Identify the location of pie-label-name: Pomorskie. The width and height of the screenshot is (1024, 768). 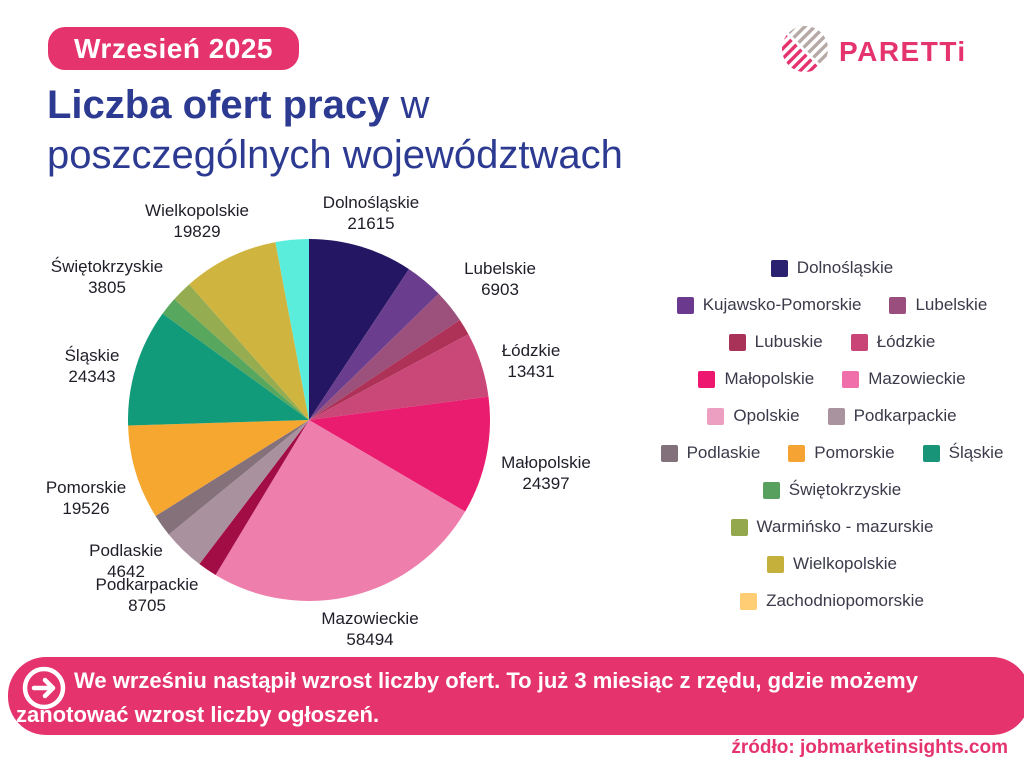
(86, 487).